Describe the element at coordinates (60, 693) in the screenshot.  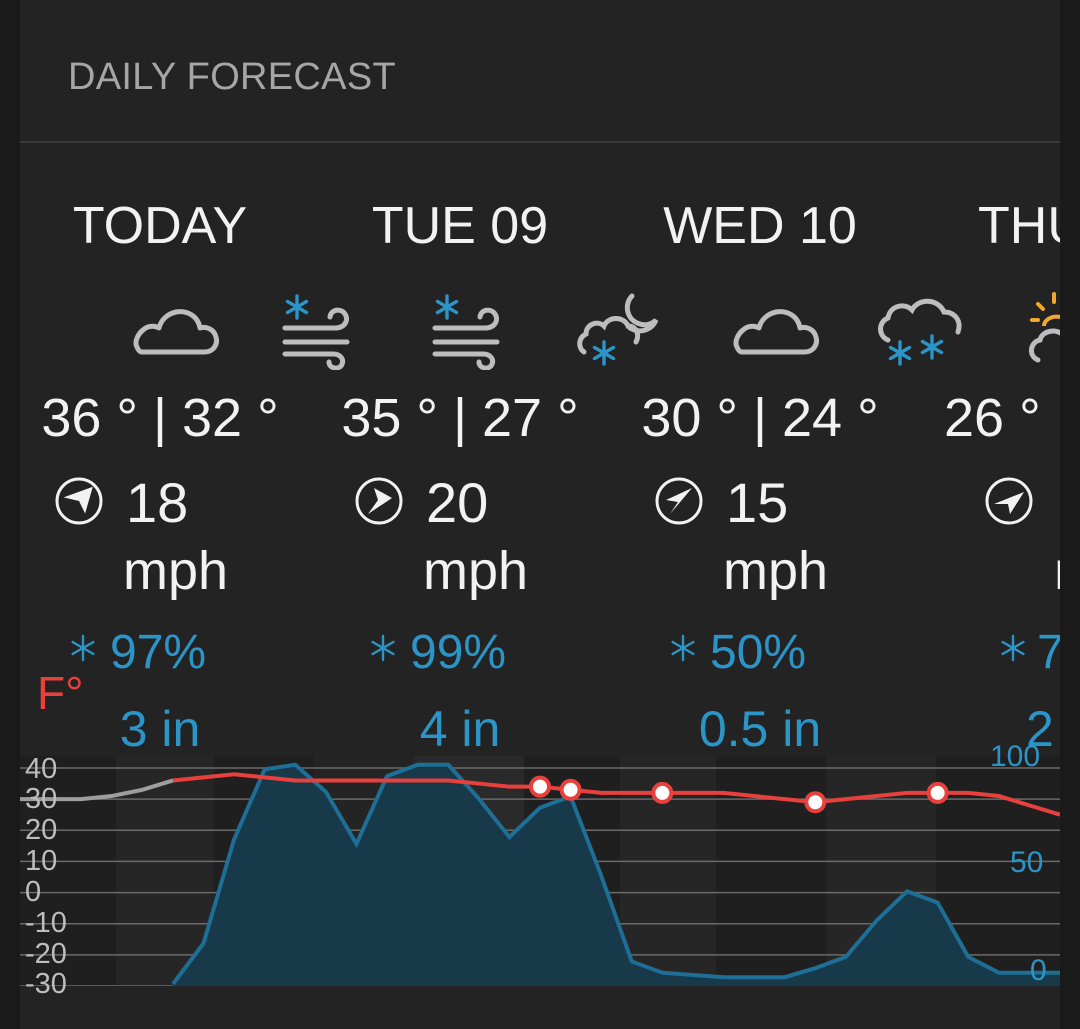
I see `temperature-unit-label: F°` at that location.